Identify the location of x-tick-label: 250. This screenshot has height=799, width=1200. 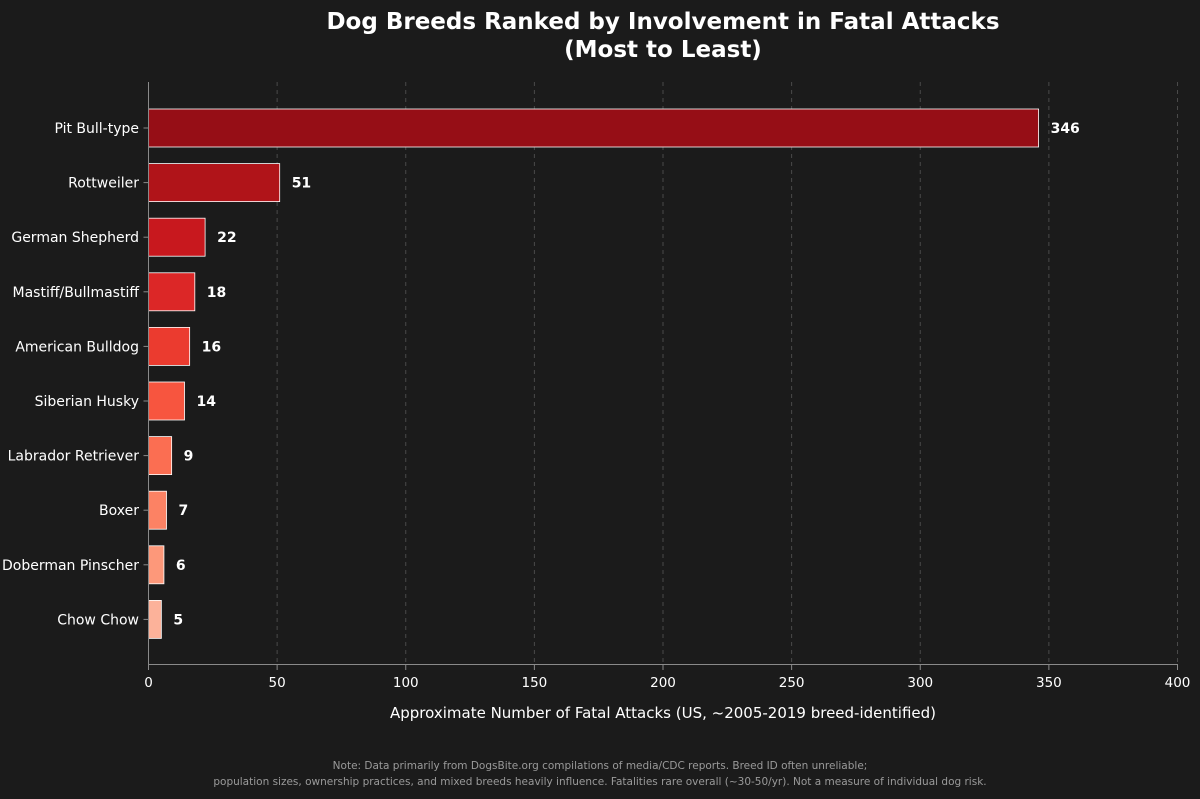
(792, 683).